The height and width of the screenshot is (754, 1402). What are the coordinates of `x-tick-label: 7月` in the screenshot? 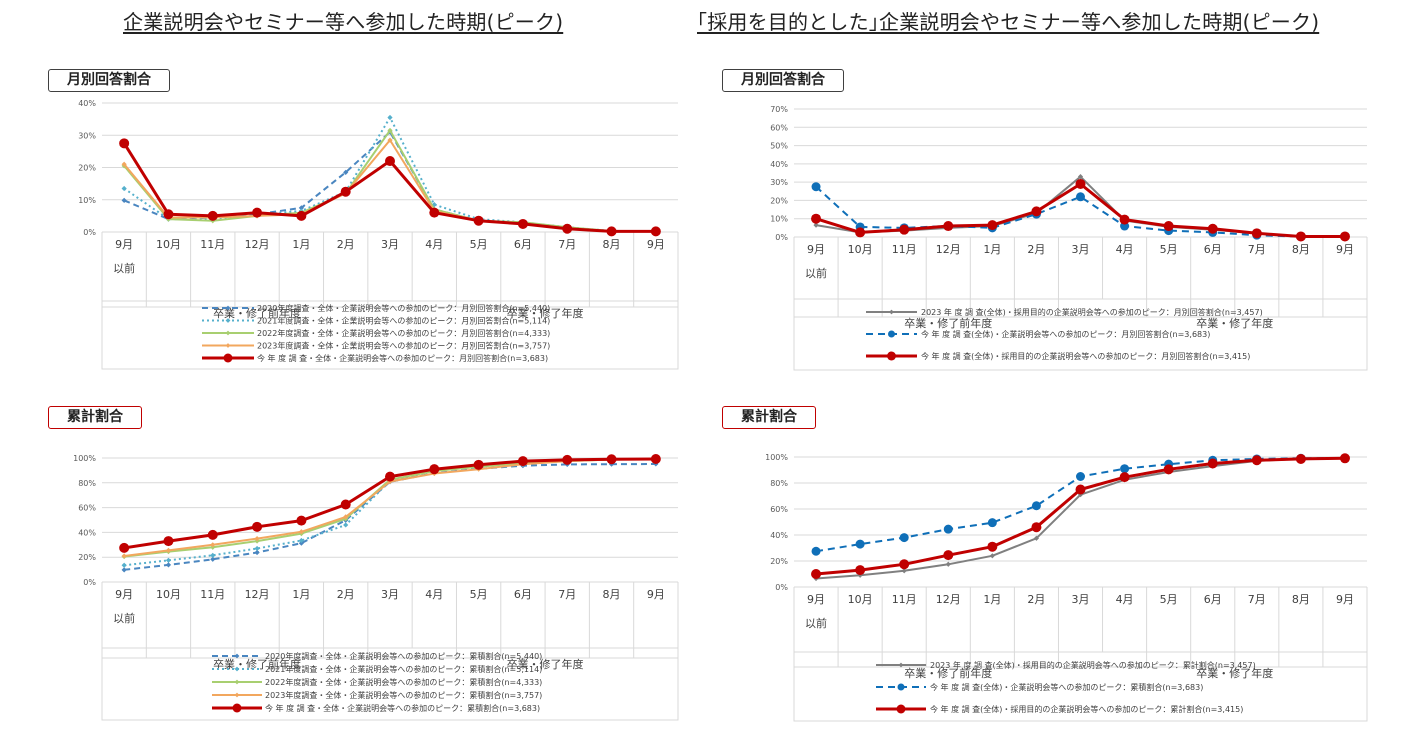 It's located at (567, 244).